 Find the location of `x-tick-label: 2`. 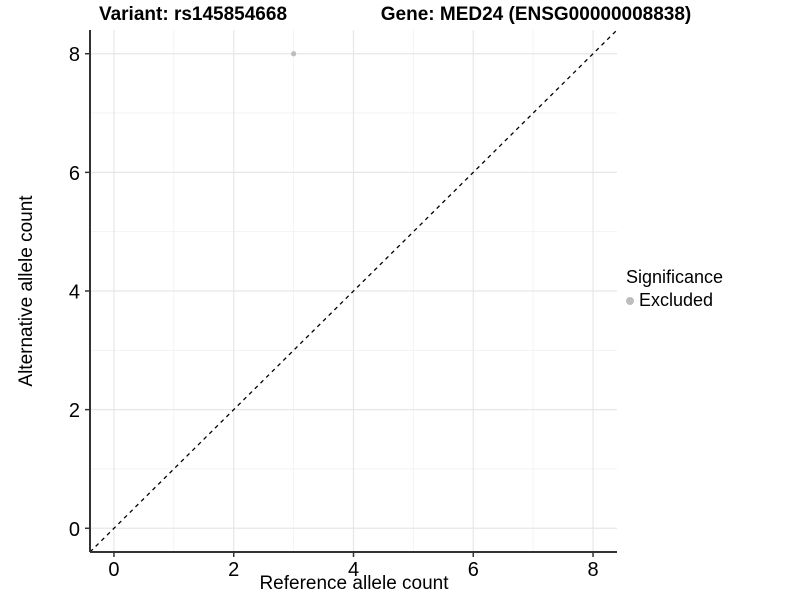

x-tick-label: 2 is located at coordinates (233, 570).